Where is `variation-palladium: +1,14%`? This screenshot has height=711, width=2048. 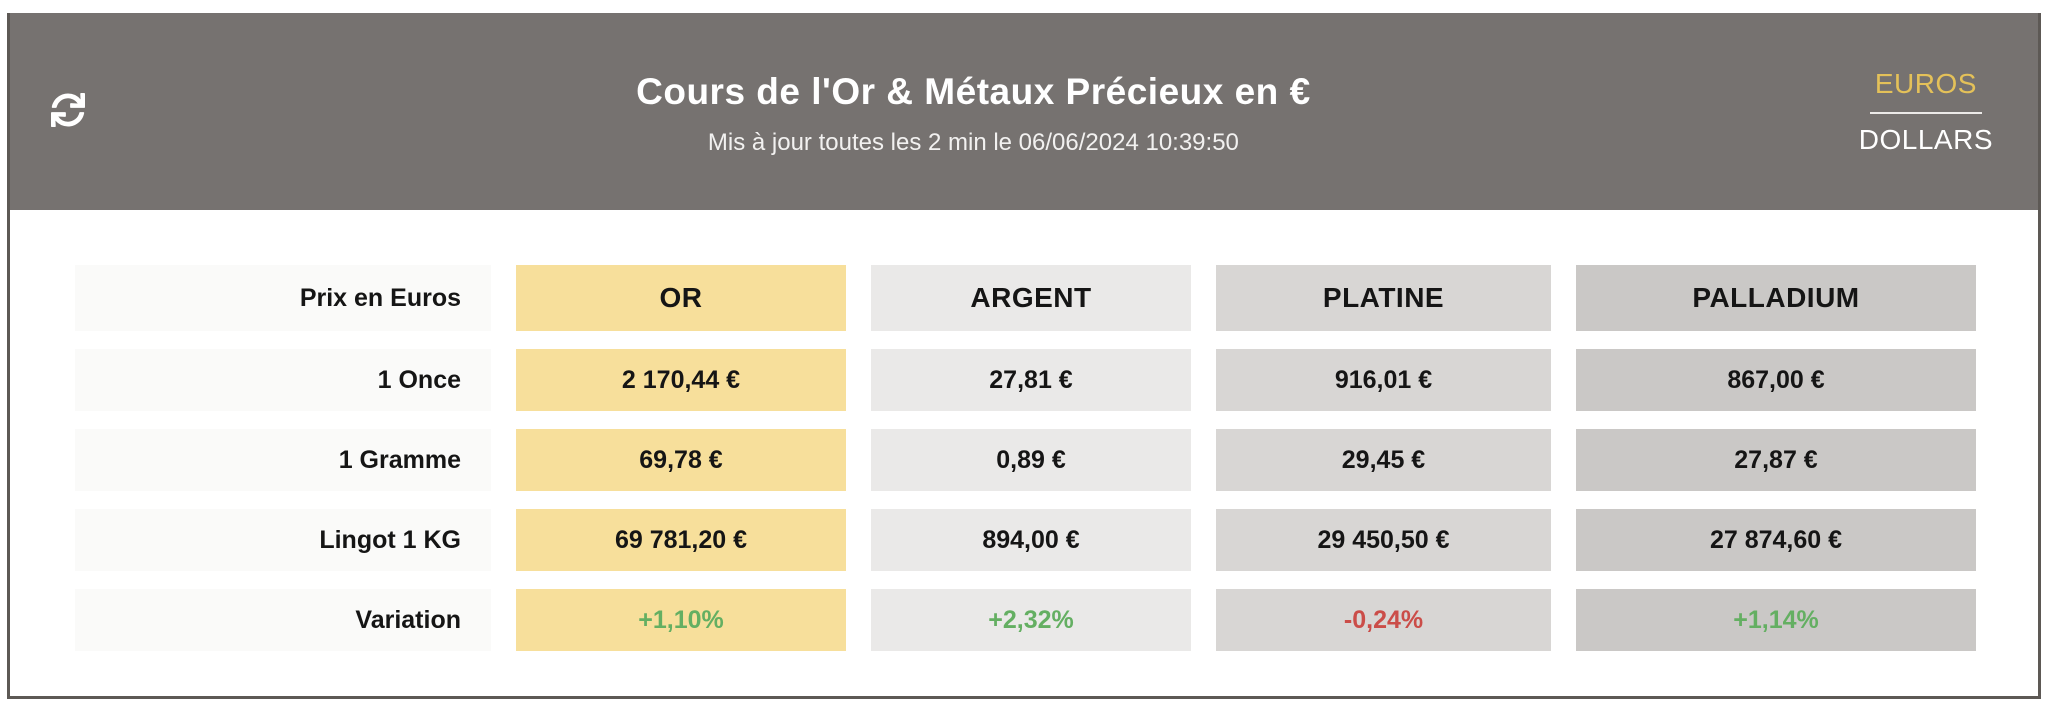 variation-palladium: +1,14% is located at coordinates (1776, 620).